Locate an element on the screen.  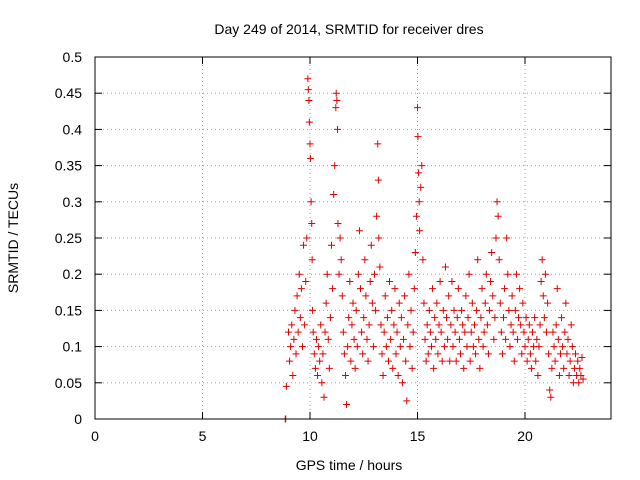
x-tick-label: 5 is located at coordinates (203, 436).